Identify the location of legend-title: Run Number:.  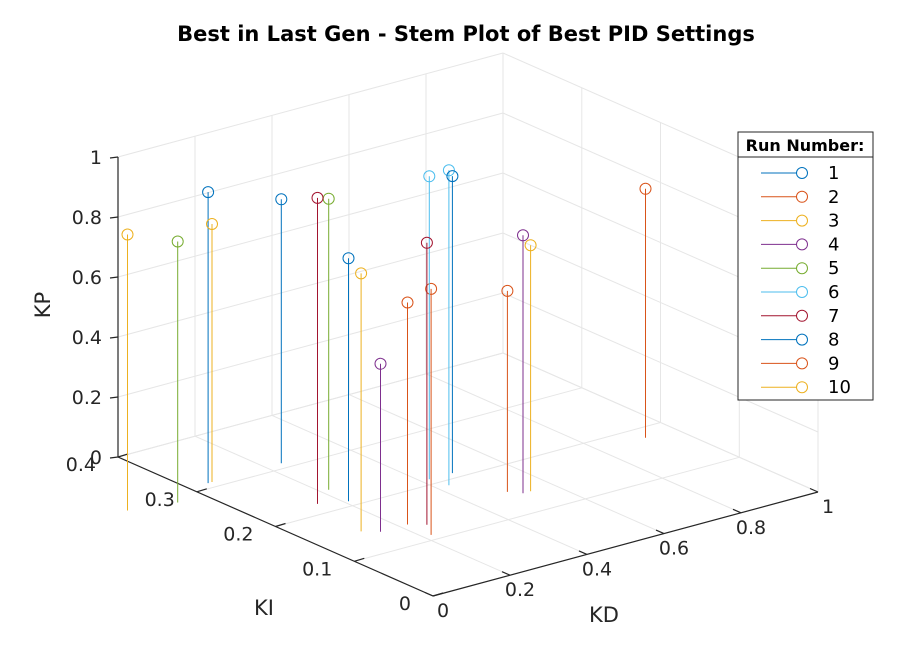
(805, 145).